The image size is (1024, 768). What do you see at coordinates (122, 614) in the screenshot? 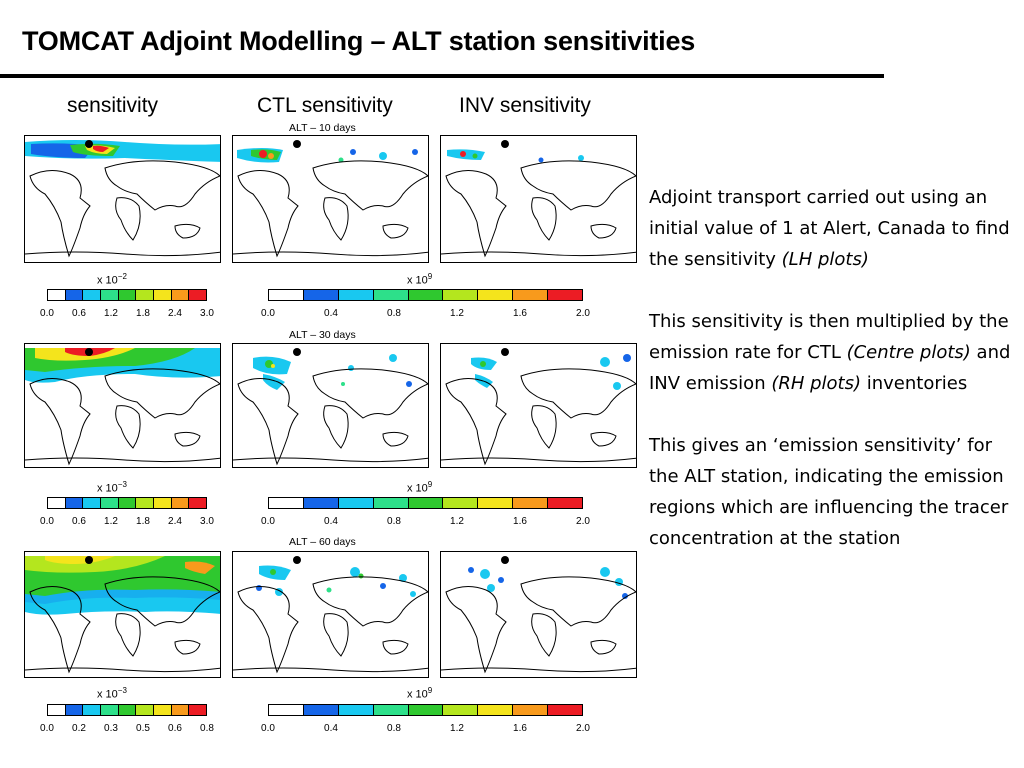
I see `map-sensitivity-60-days` at bounding box center [122, 614].